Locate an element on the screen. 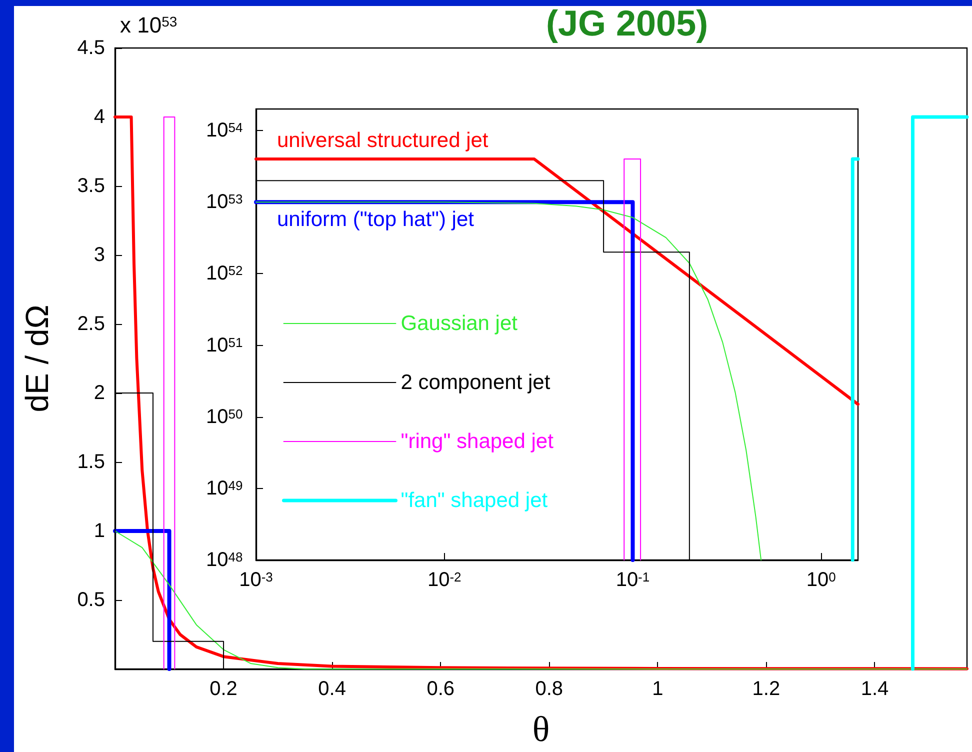 The image size is (972, 752). x-tick-label: 0.2 is located at coordinates (224, 689).